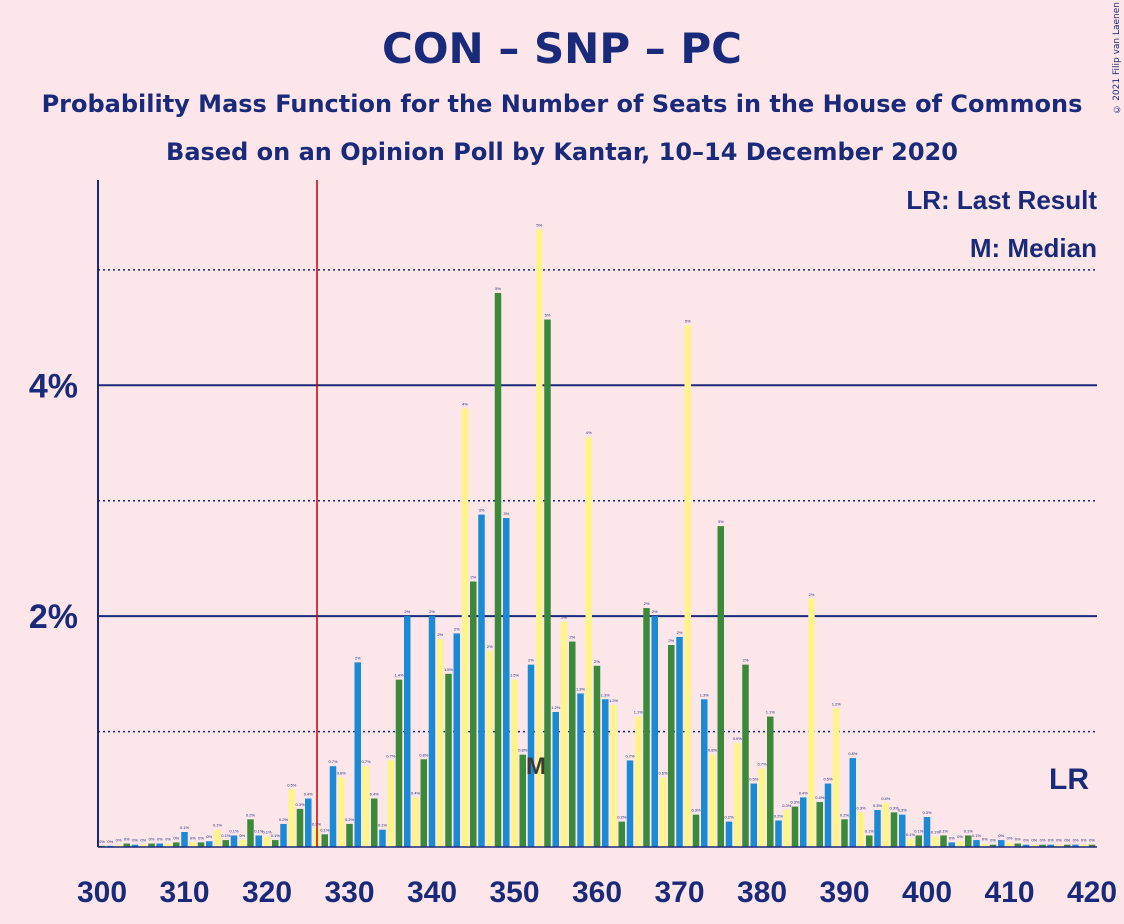 This screenshot has width=1124, height=924. What do you see at coordinates (779, 815) in the screenshot?
I see `bar-label-seat-382: 0.2%` at bounding box center [779, 815].